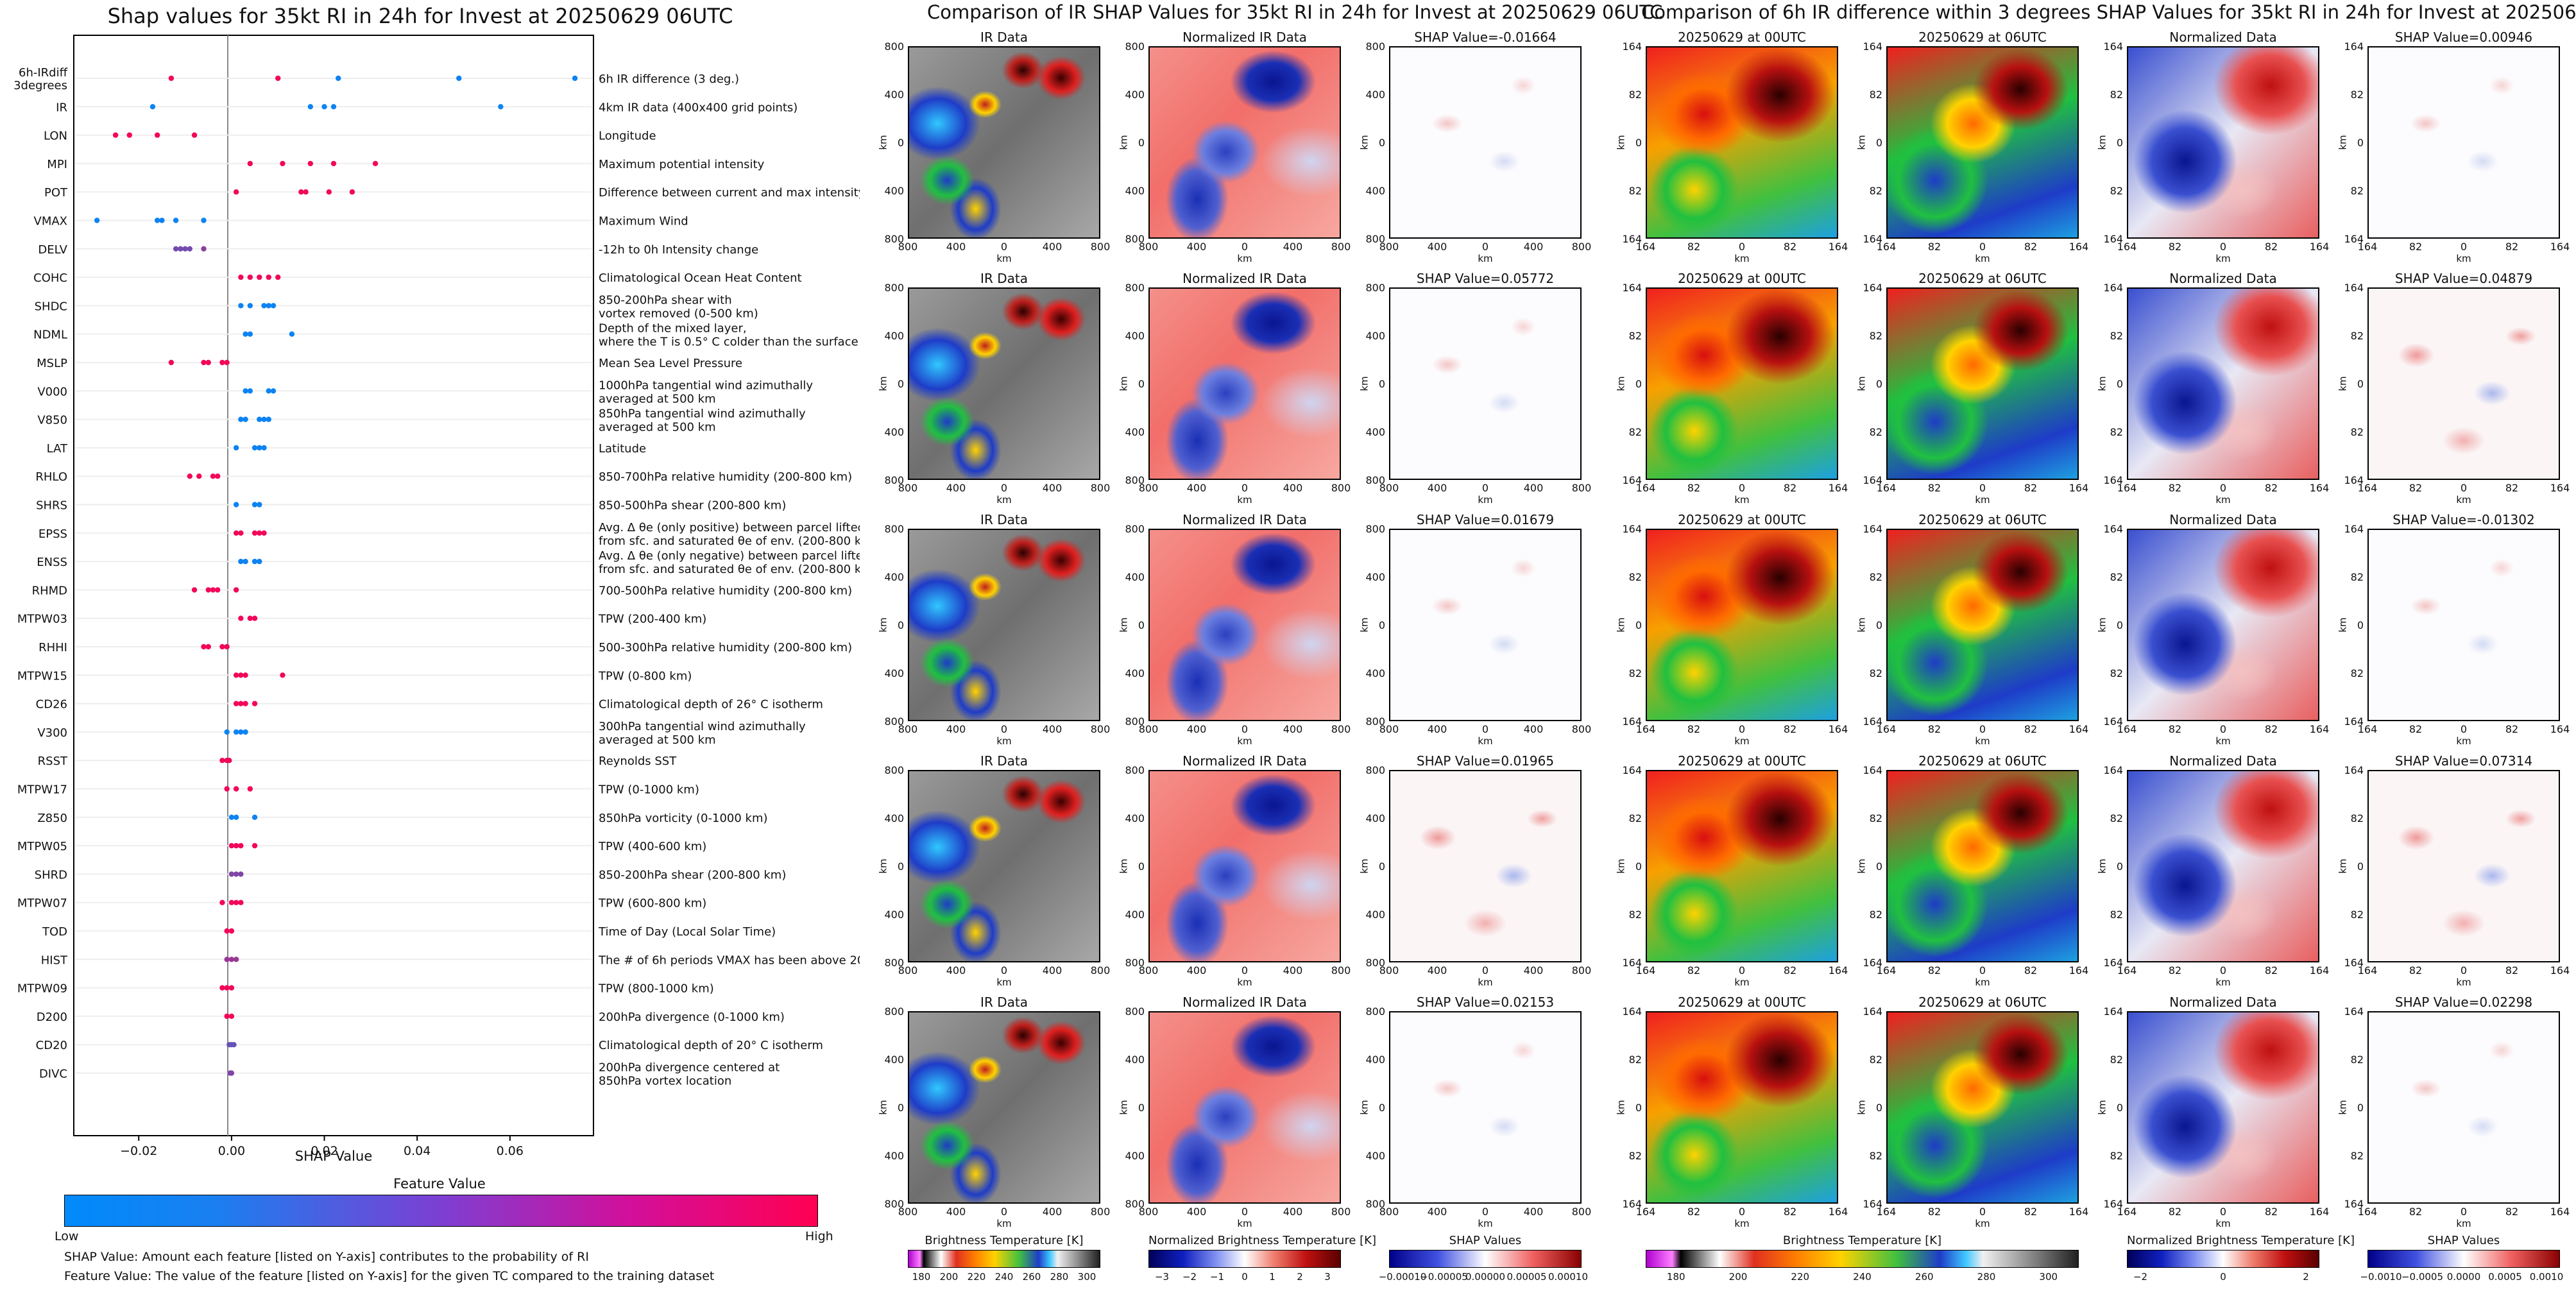  Describe the element at coordinates (692, 506) in the screenshot. I see `feature-description: 850-500hPa shear (200-800 km)` at that location.